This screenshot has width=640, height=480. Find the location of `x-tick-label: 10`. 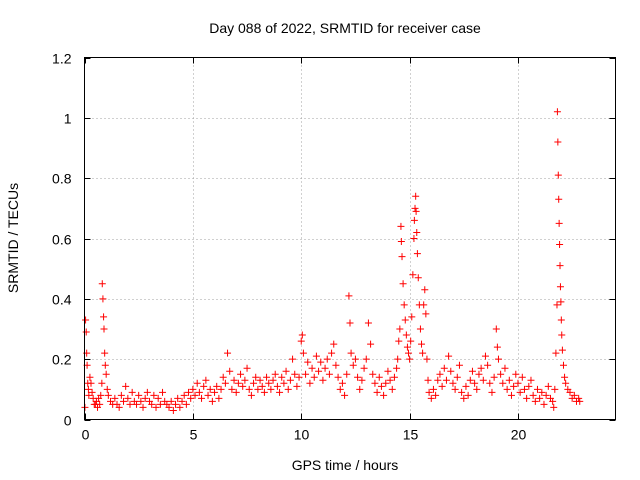

x-tick-label: 10 is located at coordinates (302, 435).